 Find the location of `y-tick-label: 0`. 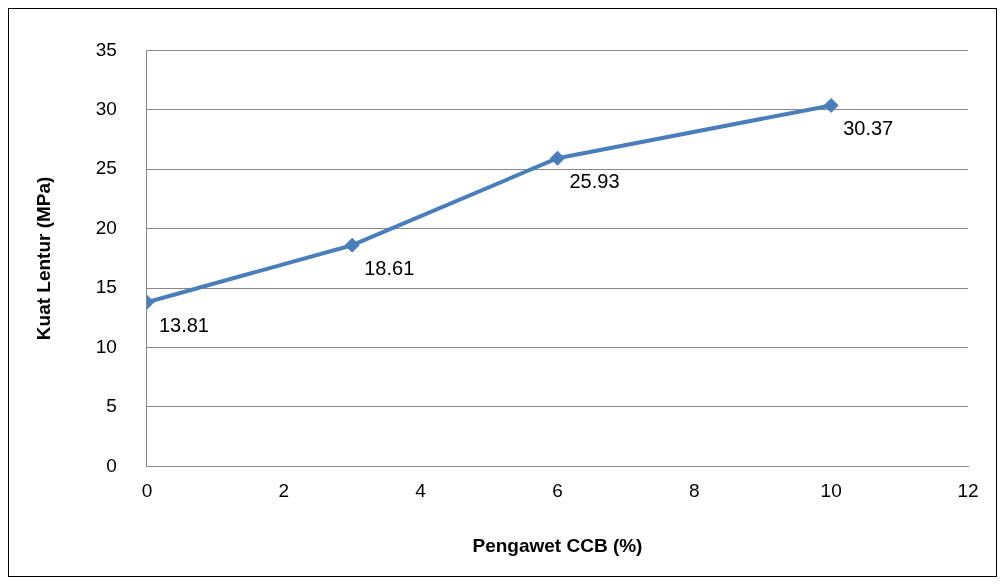

y-tick-label: 0 is located at coordinates (111, 465).